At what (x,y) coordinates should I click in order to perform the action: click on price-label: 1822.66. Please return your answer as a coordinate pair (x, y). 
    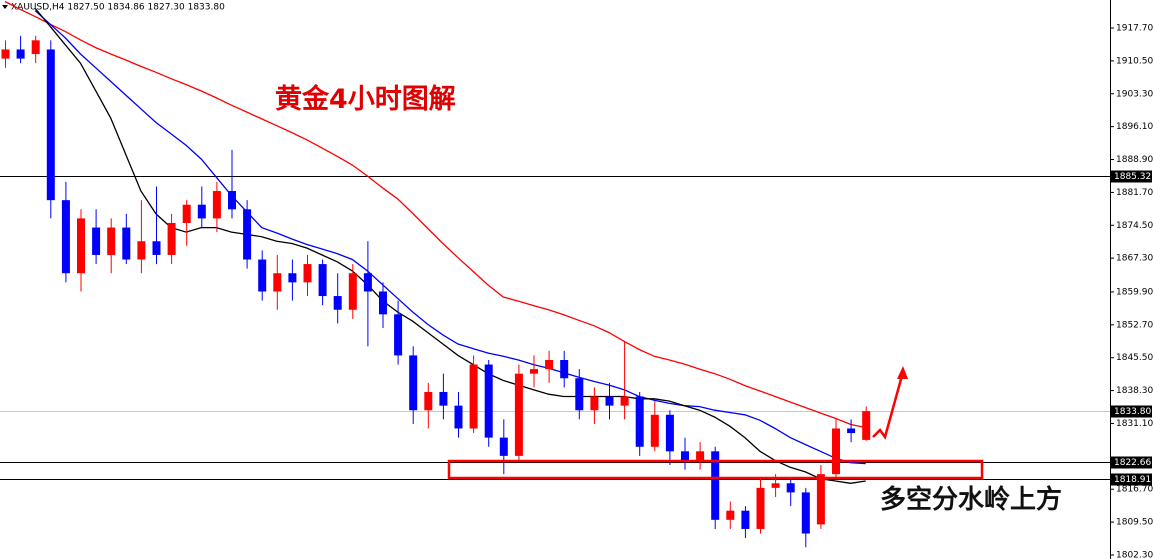
    Looking at the image, I should click on (1132, 463).